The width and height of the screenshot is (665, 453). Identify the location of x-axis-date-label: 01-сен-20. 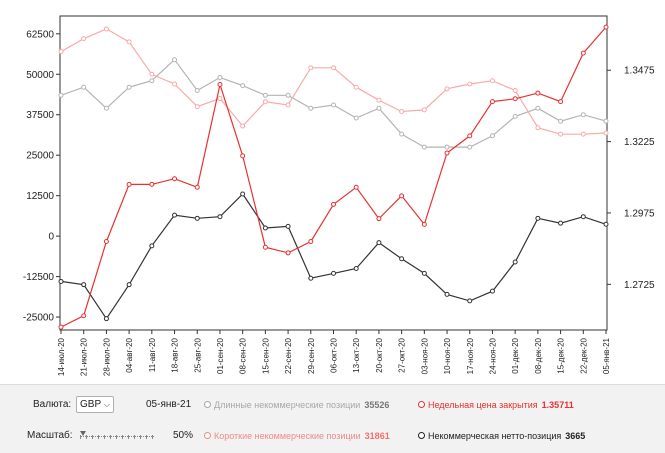
(220, 355).